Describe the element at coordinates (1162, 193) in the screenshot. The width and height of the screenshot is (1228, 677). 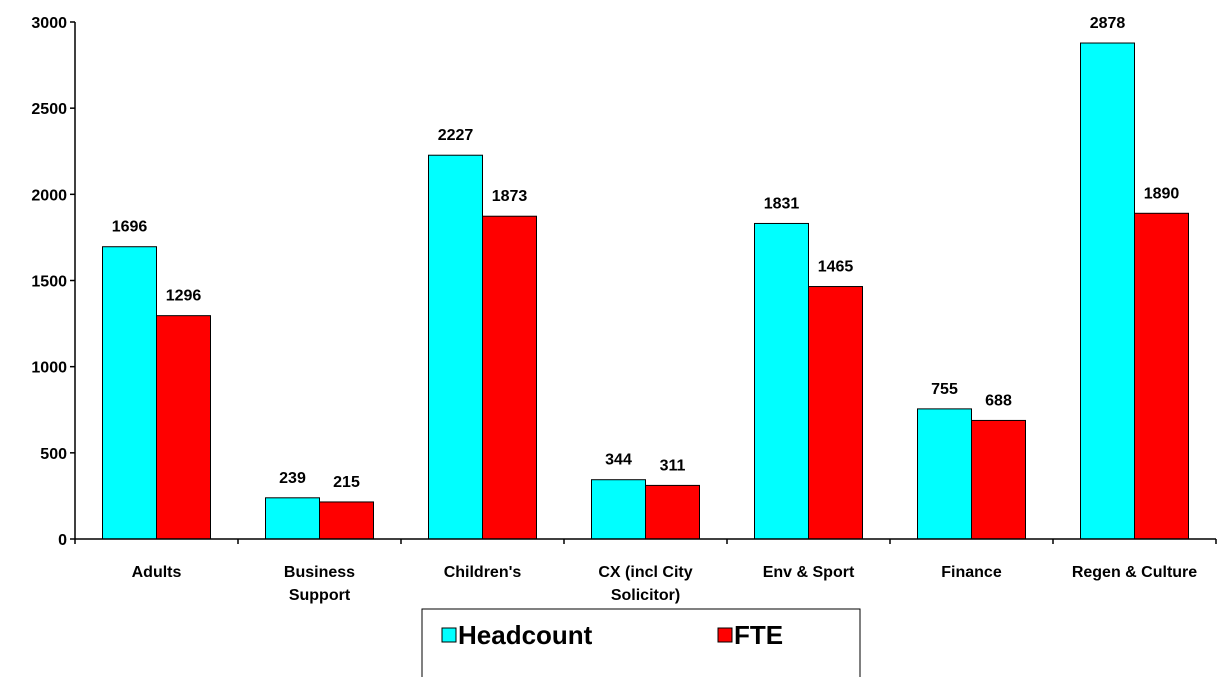
I see `value-label: 1890` at that location.